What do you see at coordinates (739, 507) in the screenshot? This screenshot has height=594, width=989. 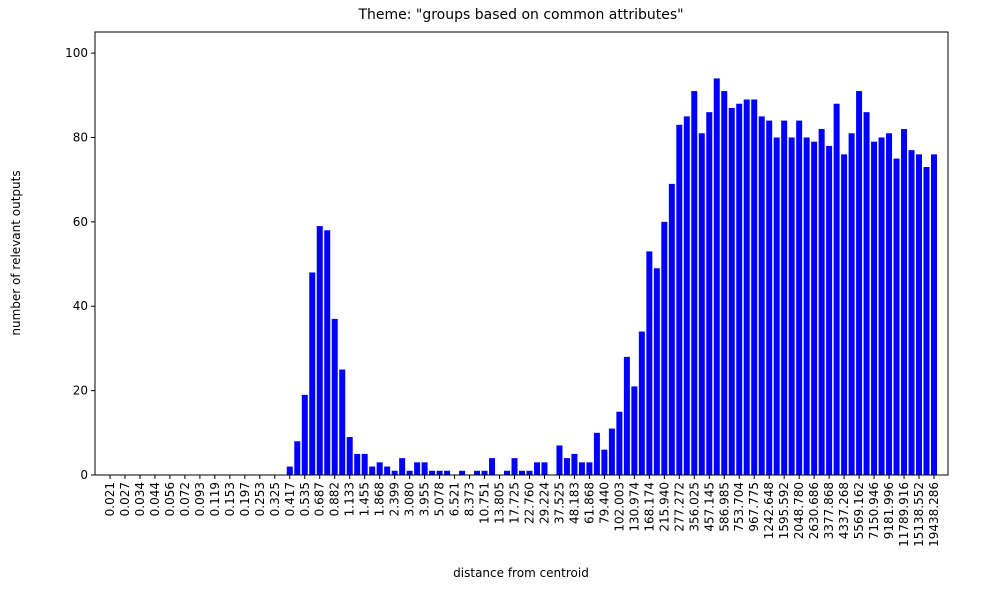 I see `x-tick-label: 753.704` at bounding box center [739, 507].